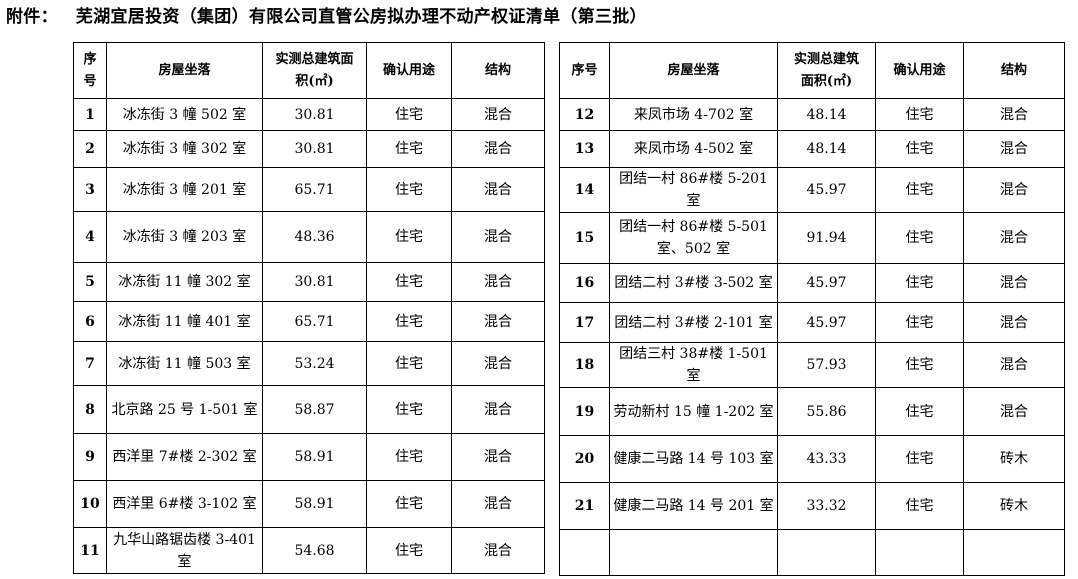 The image size is (1078, 579). I want to click on cell-address: 团结二村 3#楼 2-101 室, so click(693, 322).